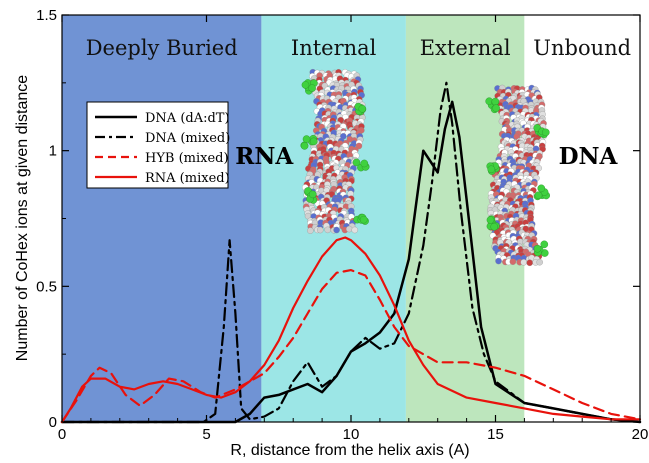 The height and width of the screenshot is (463, 649). Describe the element at coordinates (187, 118) in the screenshot. I see `legend-label-dna-da-dt: DNA (dA:dT)` at that location.